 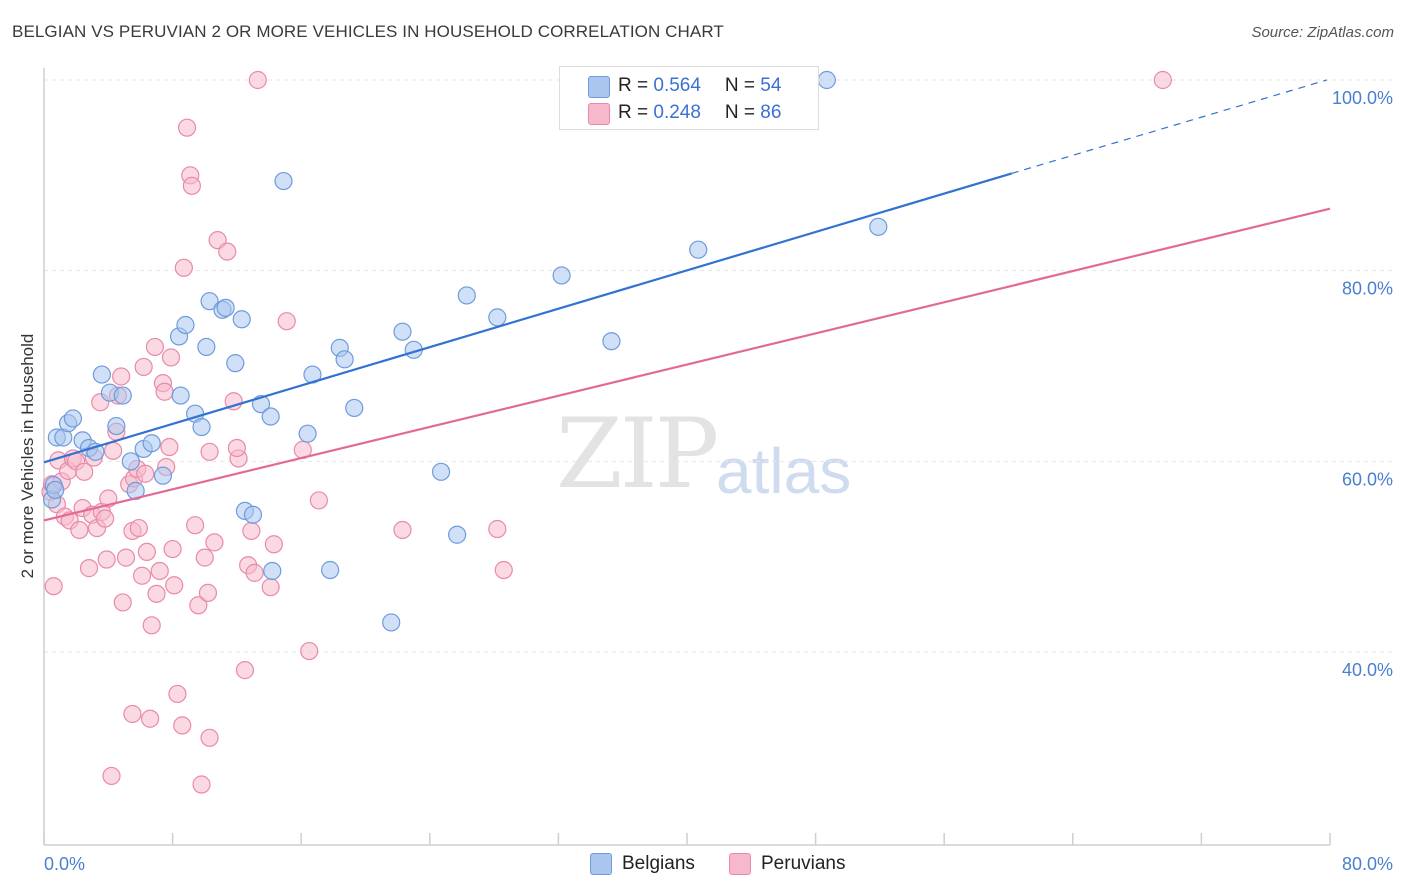 I want to click on y-tick-labels: 40.0% 60.0% 80.0% 100.0%, so click(x=1362, y=384).